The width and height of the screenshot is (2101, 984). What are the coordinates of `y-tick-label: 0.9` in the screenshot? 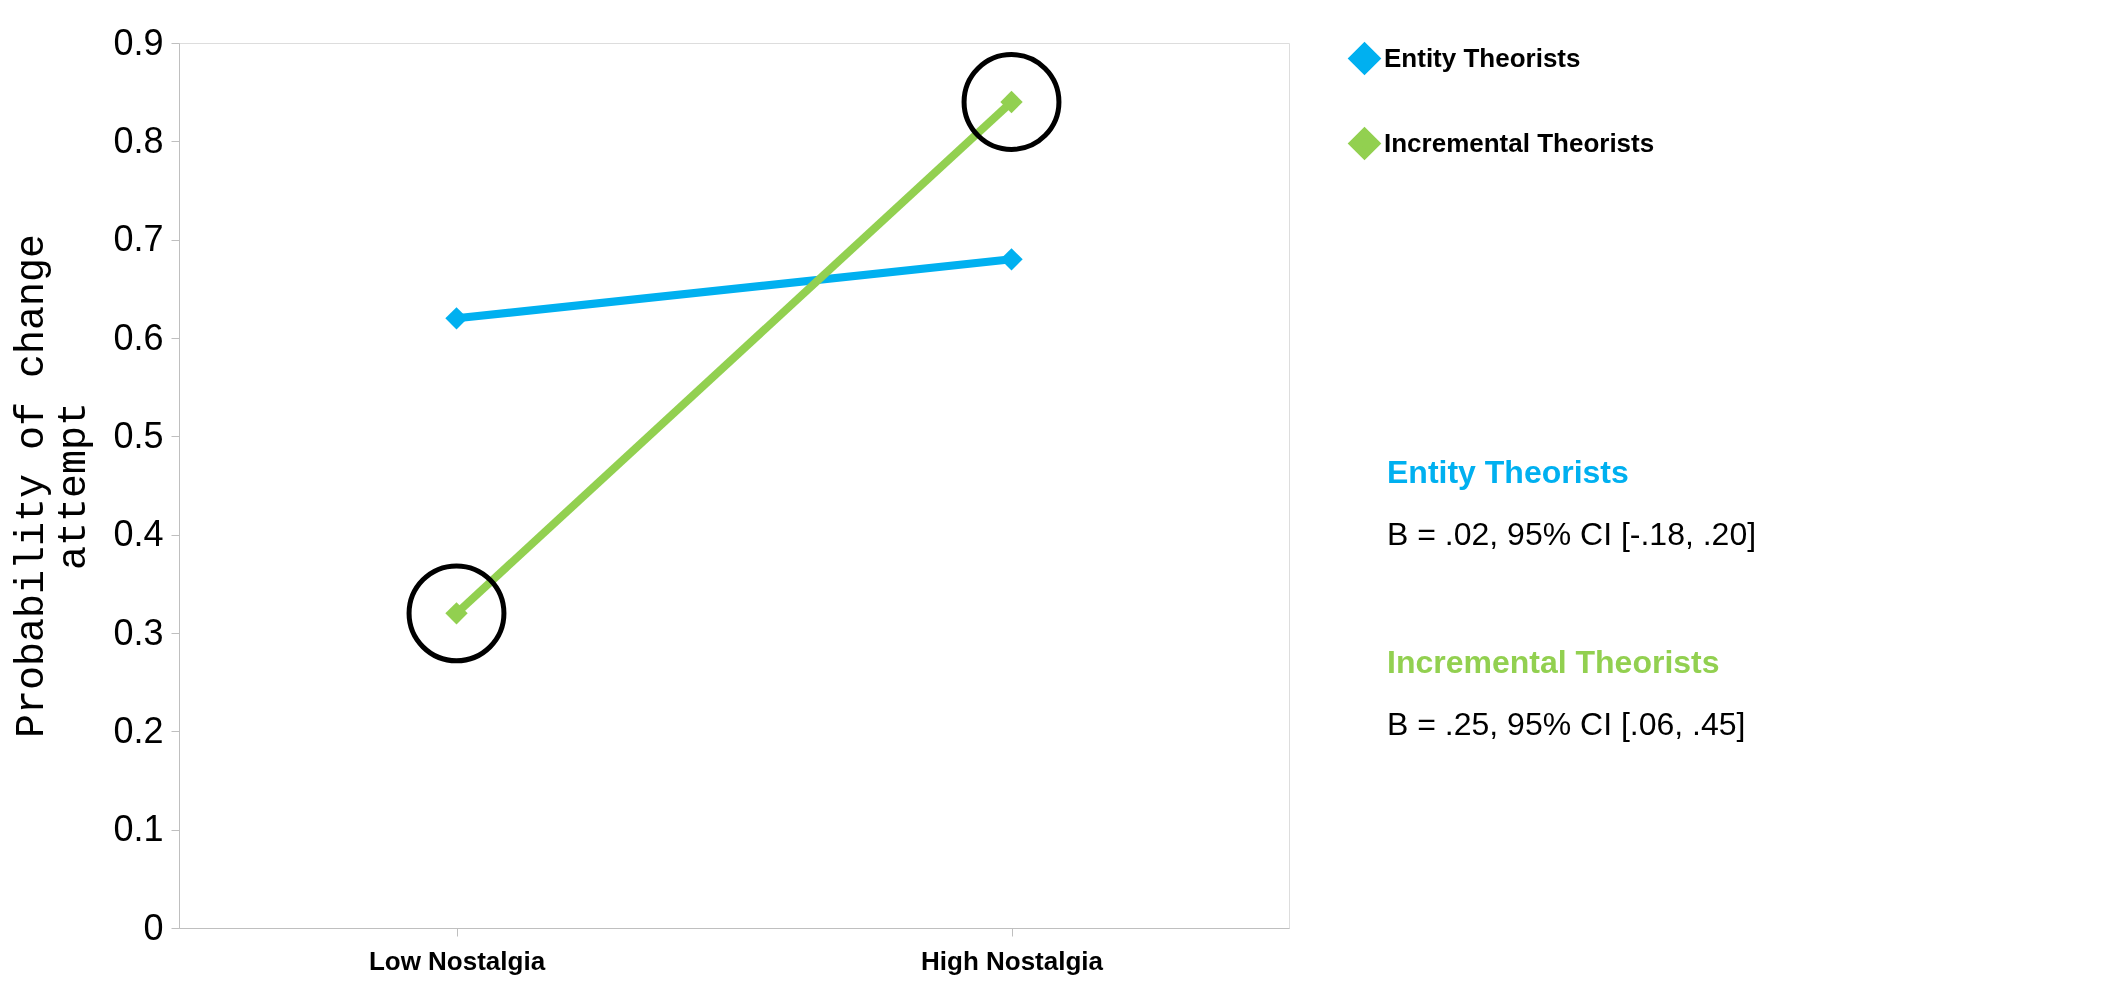 It's located at (138, 42).